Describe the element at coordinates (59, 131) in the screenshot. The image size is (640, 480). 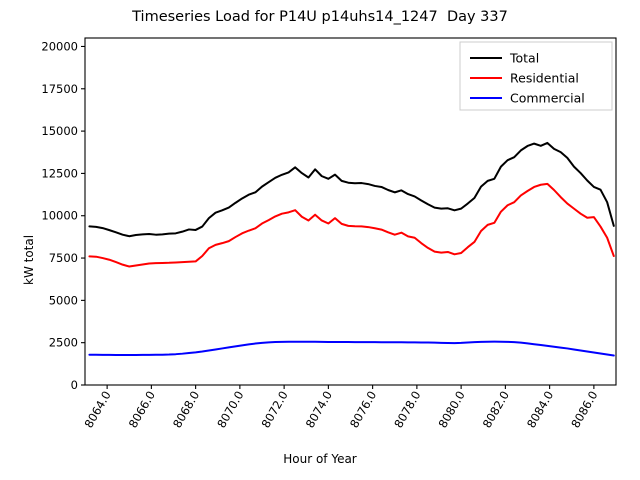
I see `y-tick-label: 15000` at that location.